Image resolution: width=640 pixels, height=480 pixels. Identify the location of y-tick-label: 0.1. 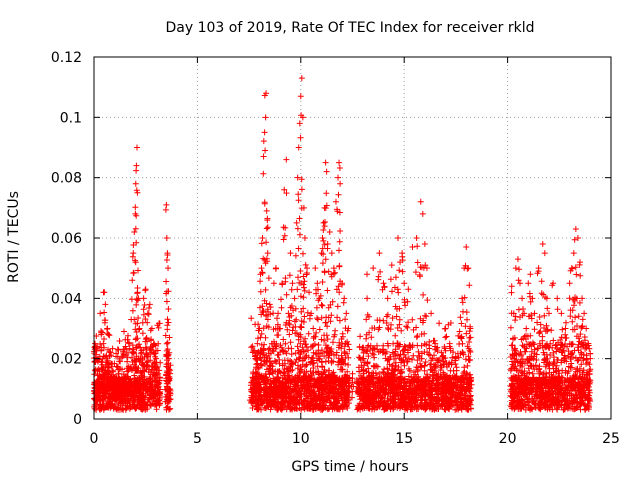
(71, 118).